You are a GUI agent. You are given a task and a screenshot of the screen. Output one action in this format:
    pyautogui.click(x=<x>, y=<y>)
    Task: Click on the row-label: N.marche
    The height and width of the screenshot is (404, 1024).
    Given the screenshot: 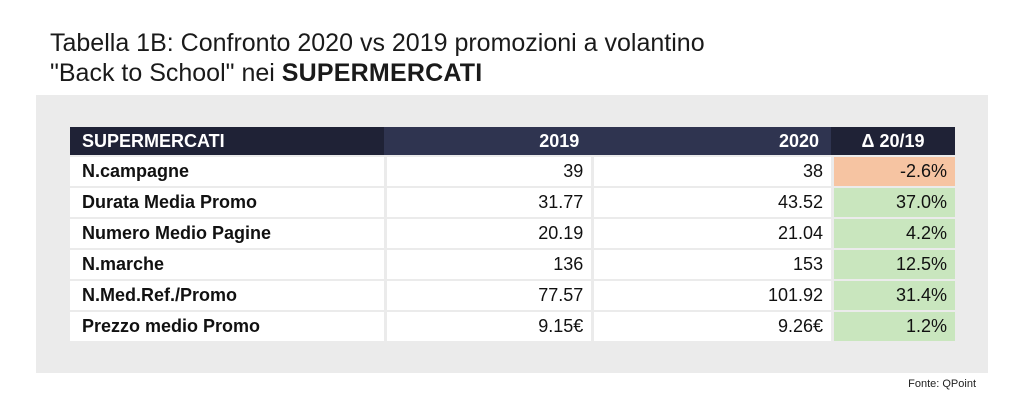 What is the action you would take?
    pyautogui.click(x=227, y=263)
    